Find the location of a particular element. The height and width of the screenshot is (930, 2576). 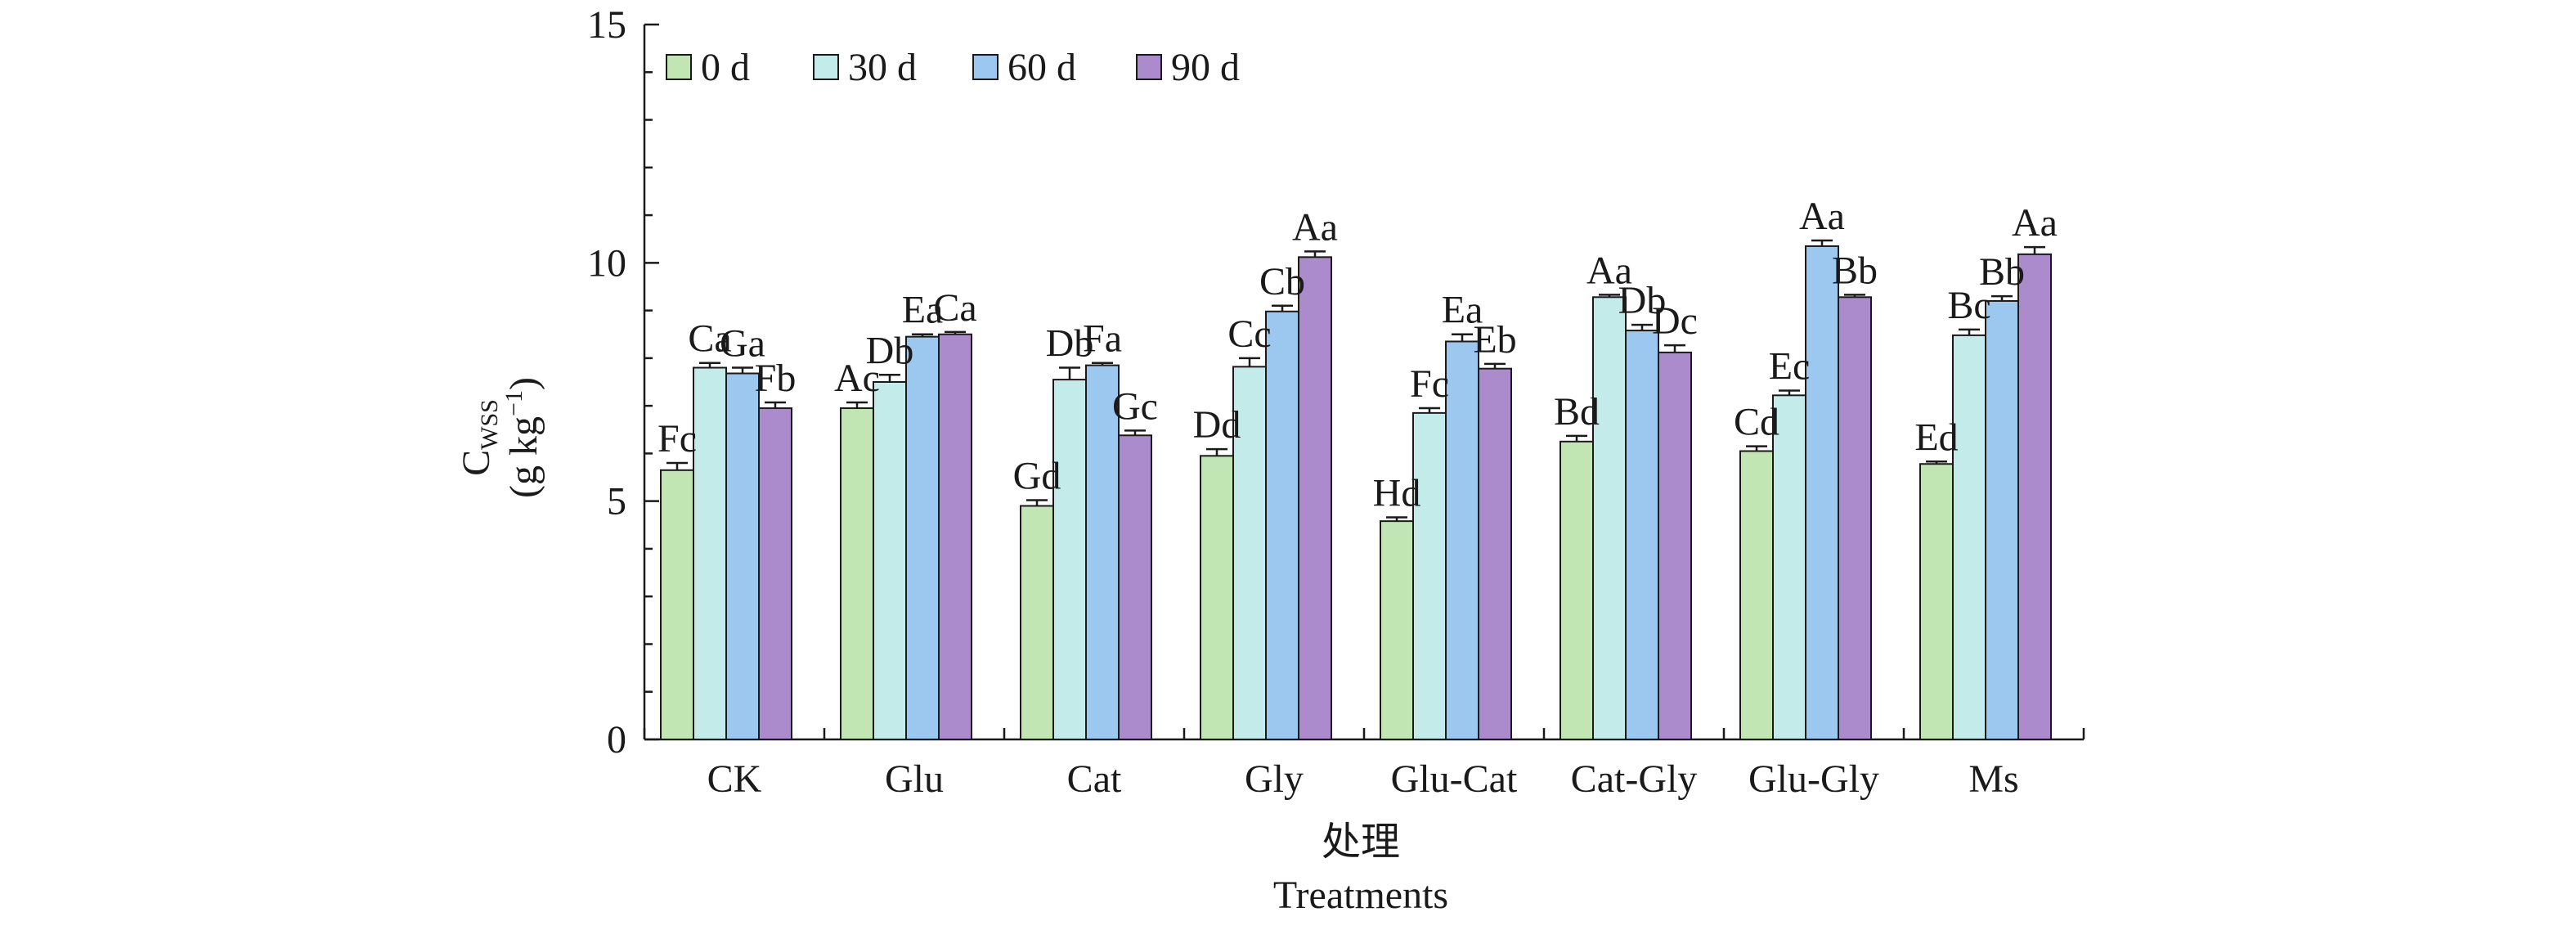

y-axis-title: CWSS is located at coordinates (479, 437).